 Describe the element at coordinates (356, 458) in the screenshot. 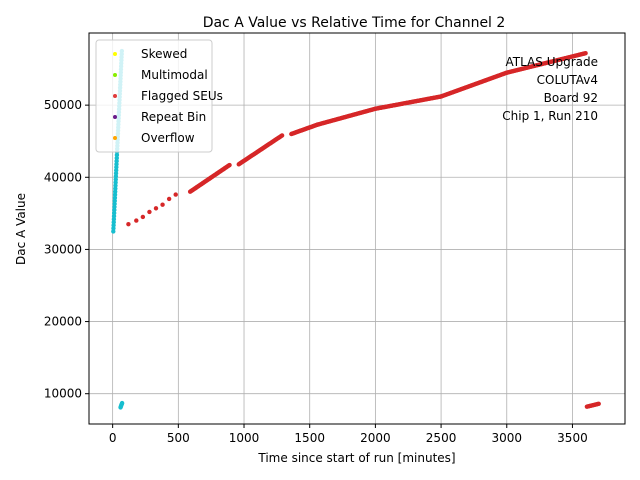

I see `x-axis-label: Time since start of run [minutes]` at that location.